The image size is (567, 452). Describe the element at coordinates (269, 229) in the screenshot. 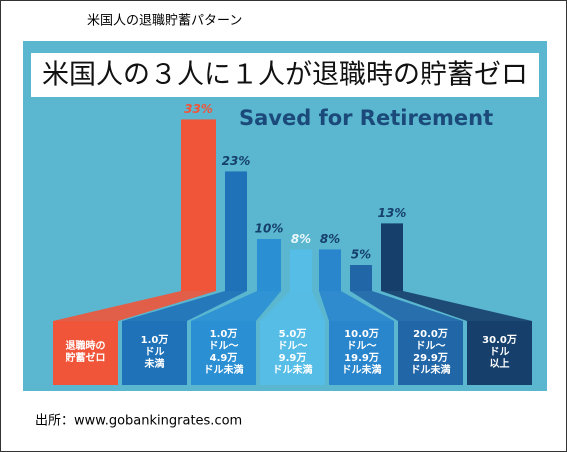

I see `value-label: 10%` at that location.